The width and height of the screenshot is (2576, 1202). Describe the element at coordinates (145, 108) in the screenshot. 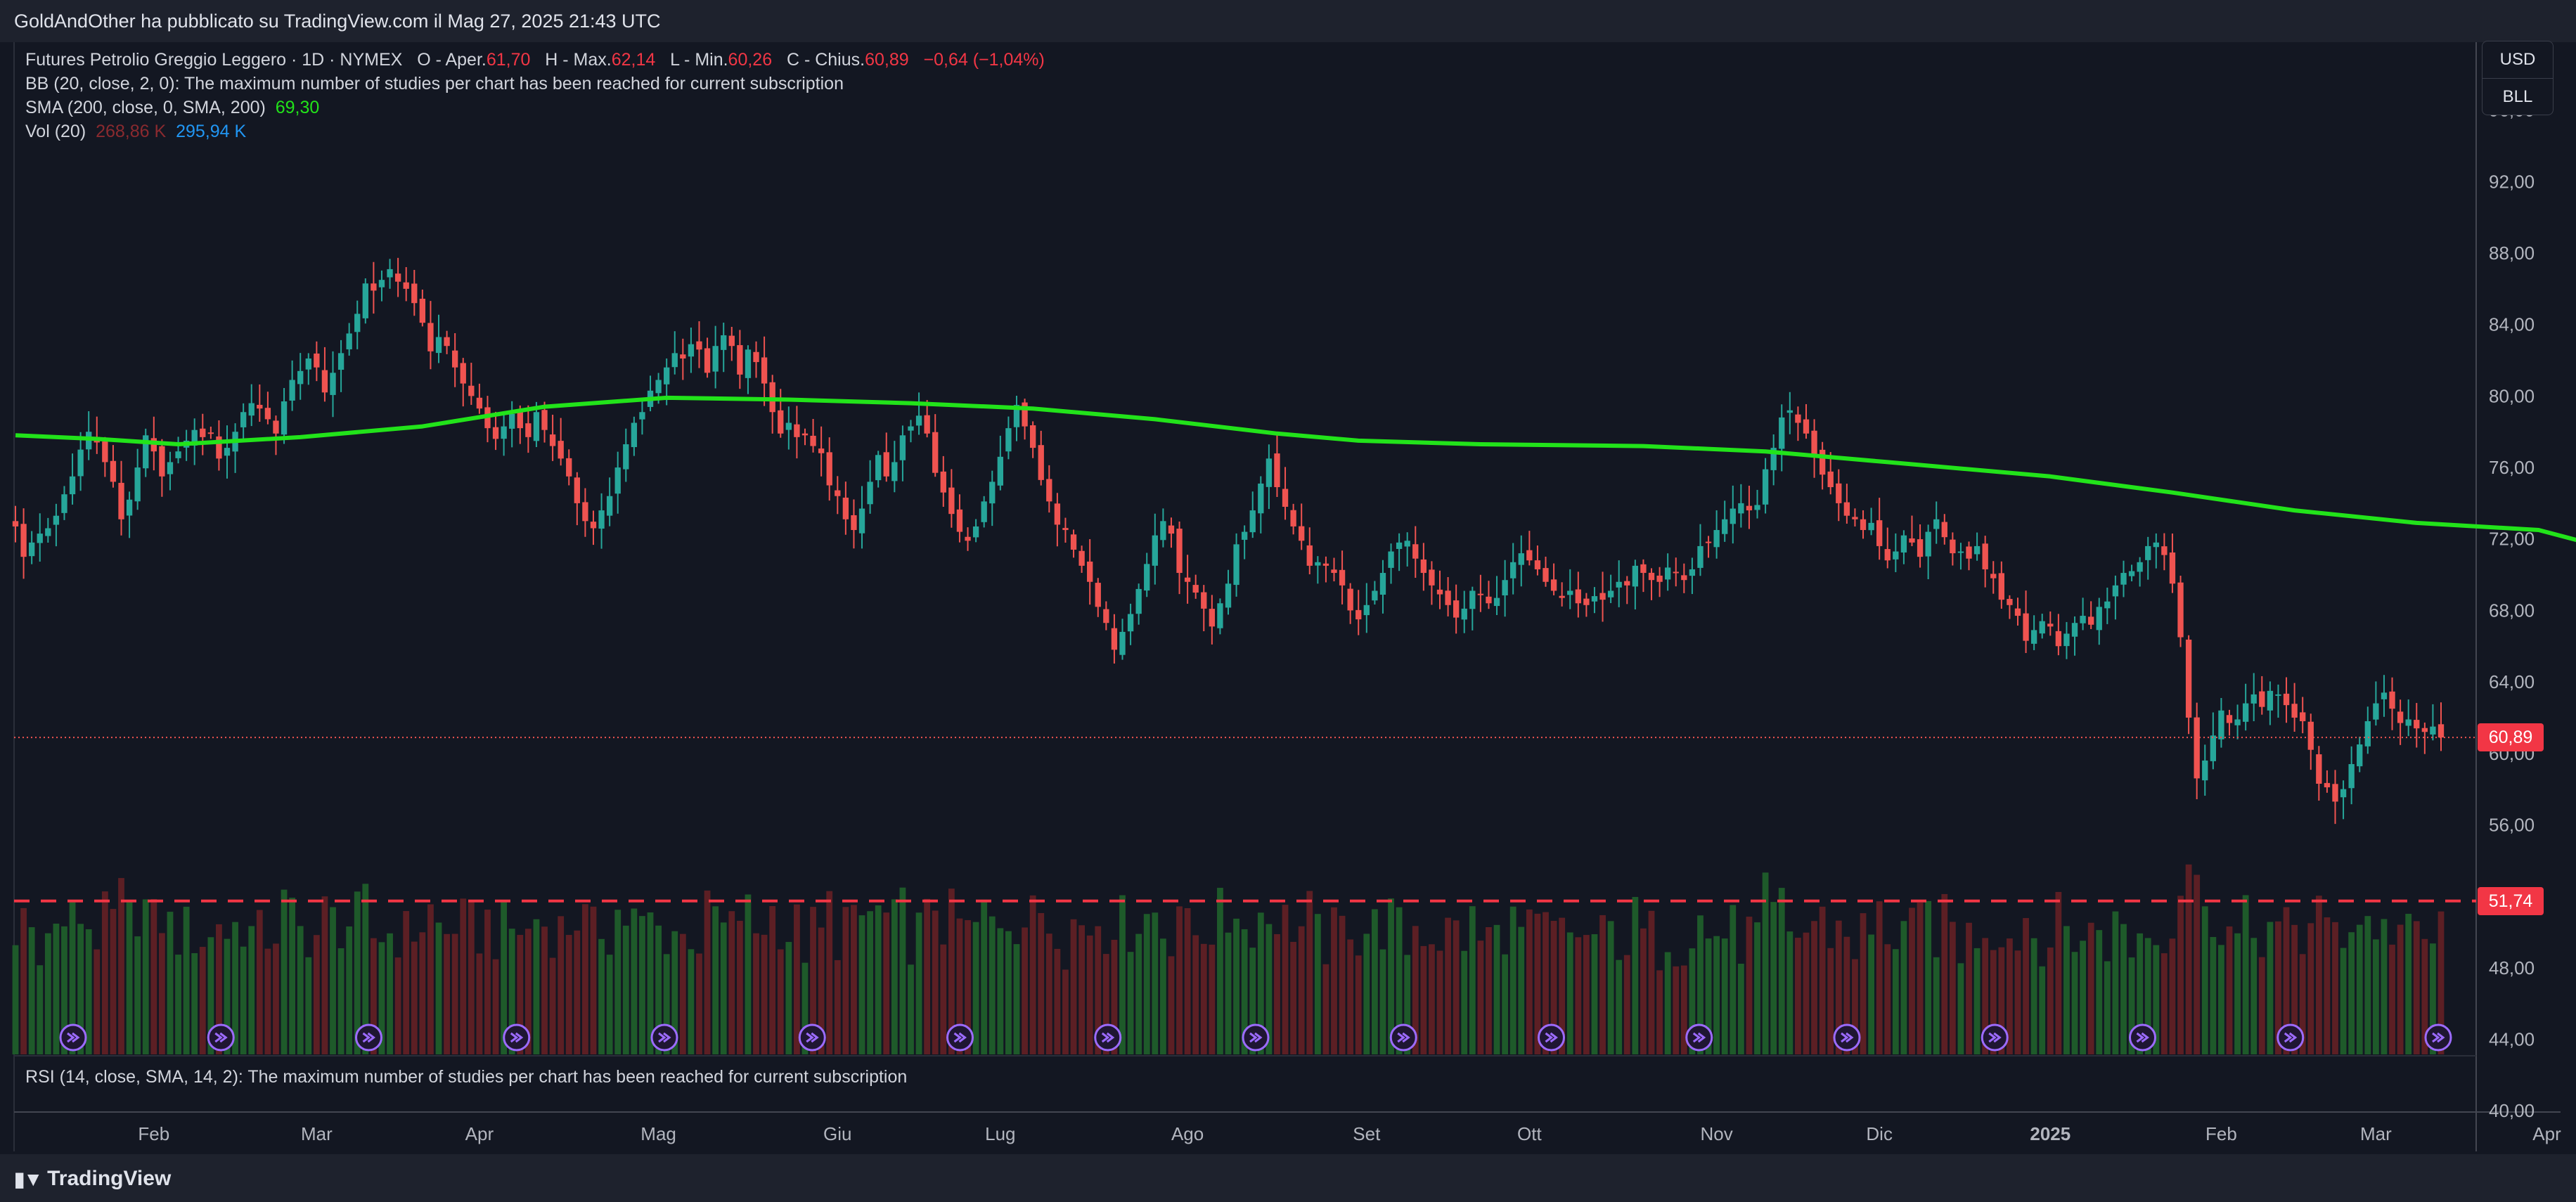

I see `sma-study-label: SMA (200, close, 0, SMA, 200)` at that location.